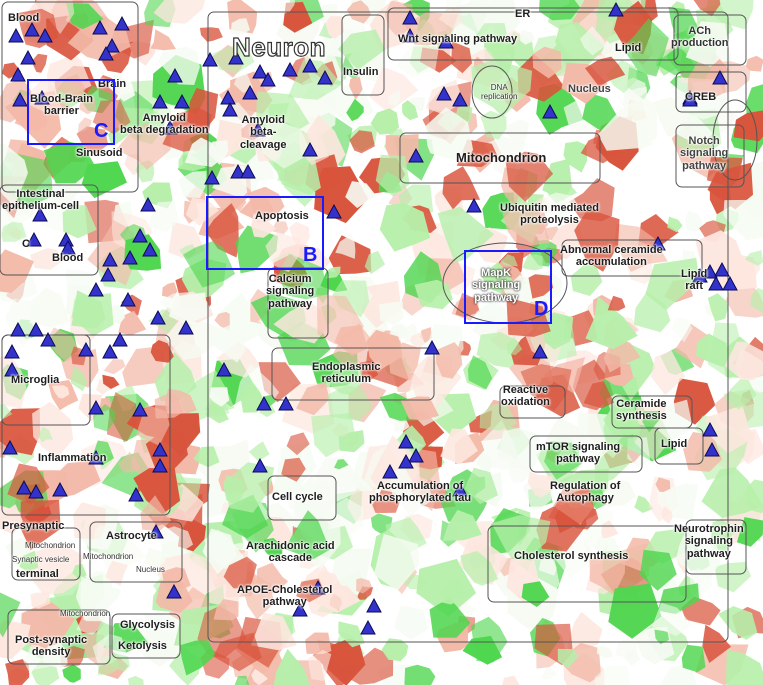 Image resolution: width=763 pixels, height=685 pixels. What do you see at coordinates (26, 244) in the screenshot?
I see `label-c-small: C` at bounding box center [26, 244].